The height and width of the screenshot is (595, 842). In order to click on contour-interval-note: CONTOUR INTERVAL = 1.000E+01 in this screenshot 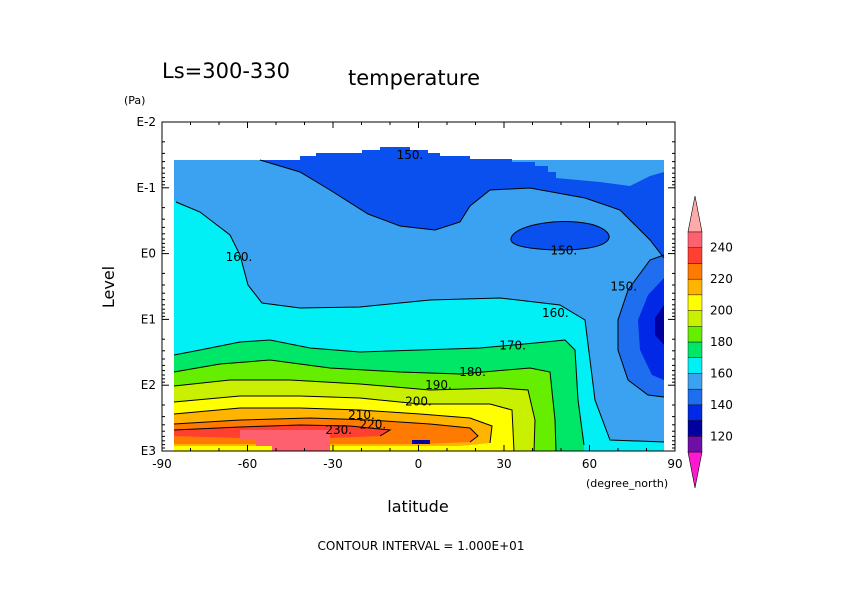, I will do `click(421, 546)`.